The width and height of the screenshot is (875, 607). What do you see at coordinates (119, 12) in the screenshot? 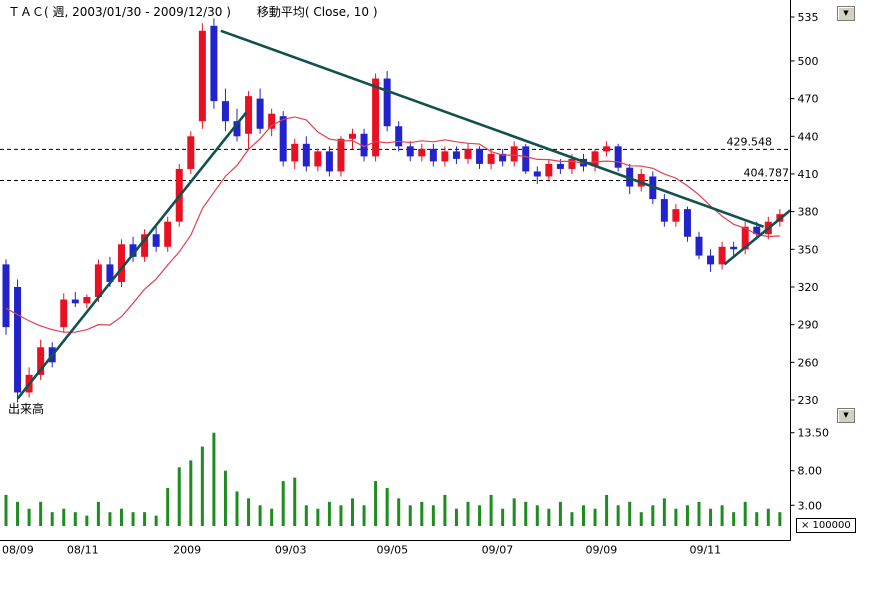
I see `chart-title: ＴＡＣ( 週, 2003/01/30 - 2009/12/30 )` at bounding box center [119, 12].